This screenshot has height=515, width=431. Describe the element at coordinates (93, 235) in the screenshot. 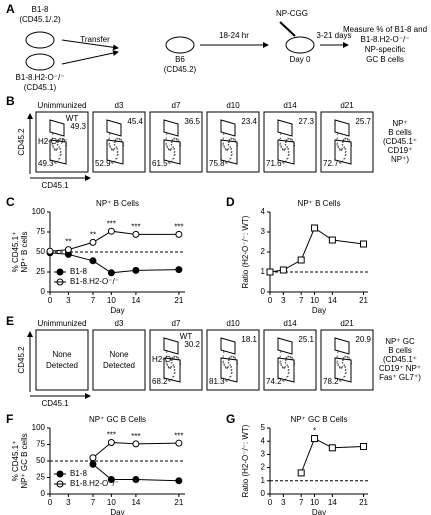

I see `label: **` at that location.